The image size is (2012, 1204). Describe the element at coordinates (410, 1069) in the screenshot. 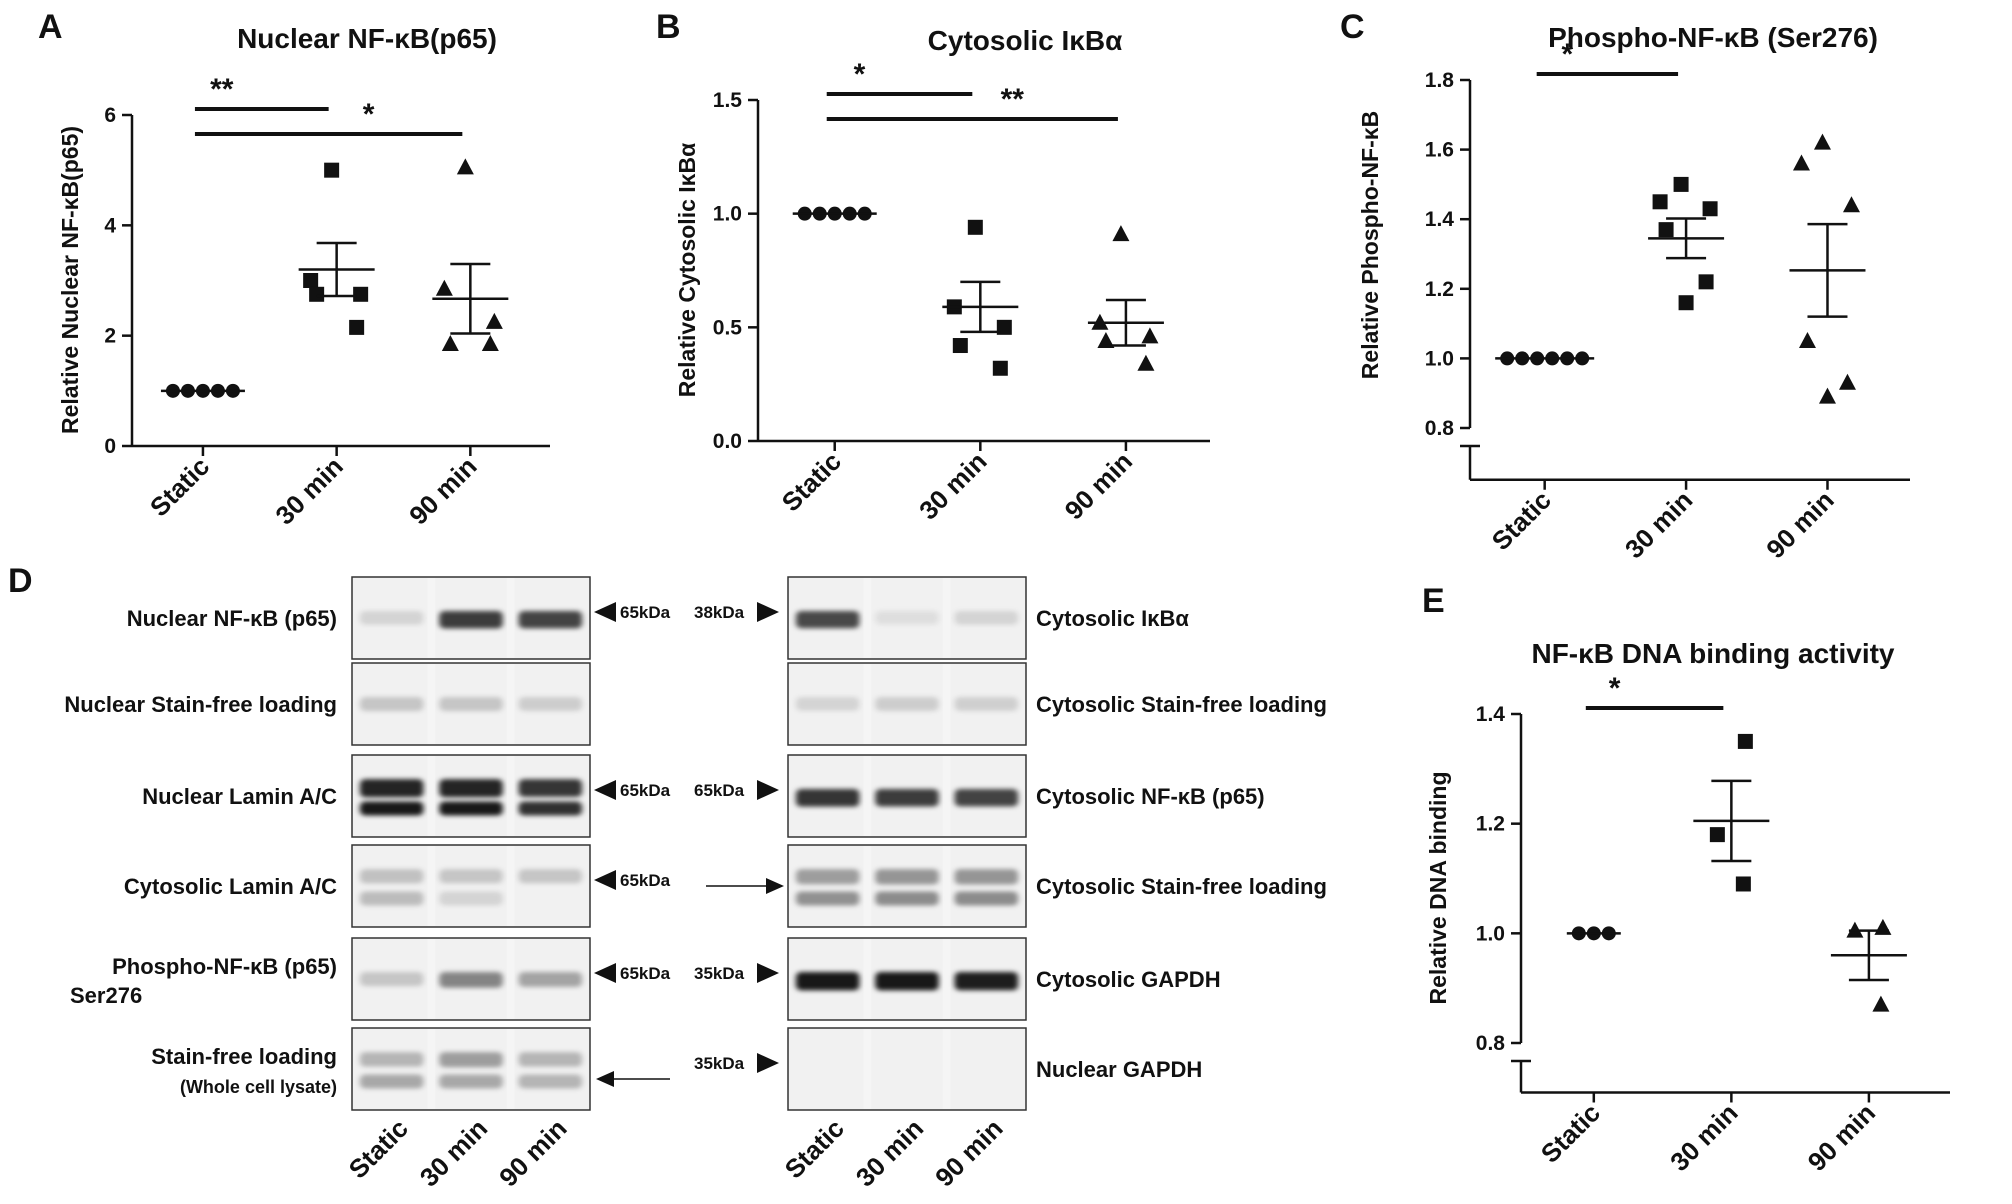

I see `left-blot-row-5: Stain-free loading (Whole cell lysate)` at that location.